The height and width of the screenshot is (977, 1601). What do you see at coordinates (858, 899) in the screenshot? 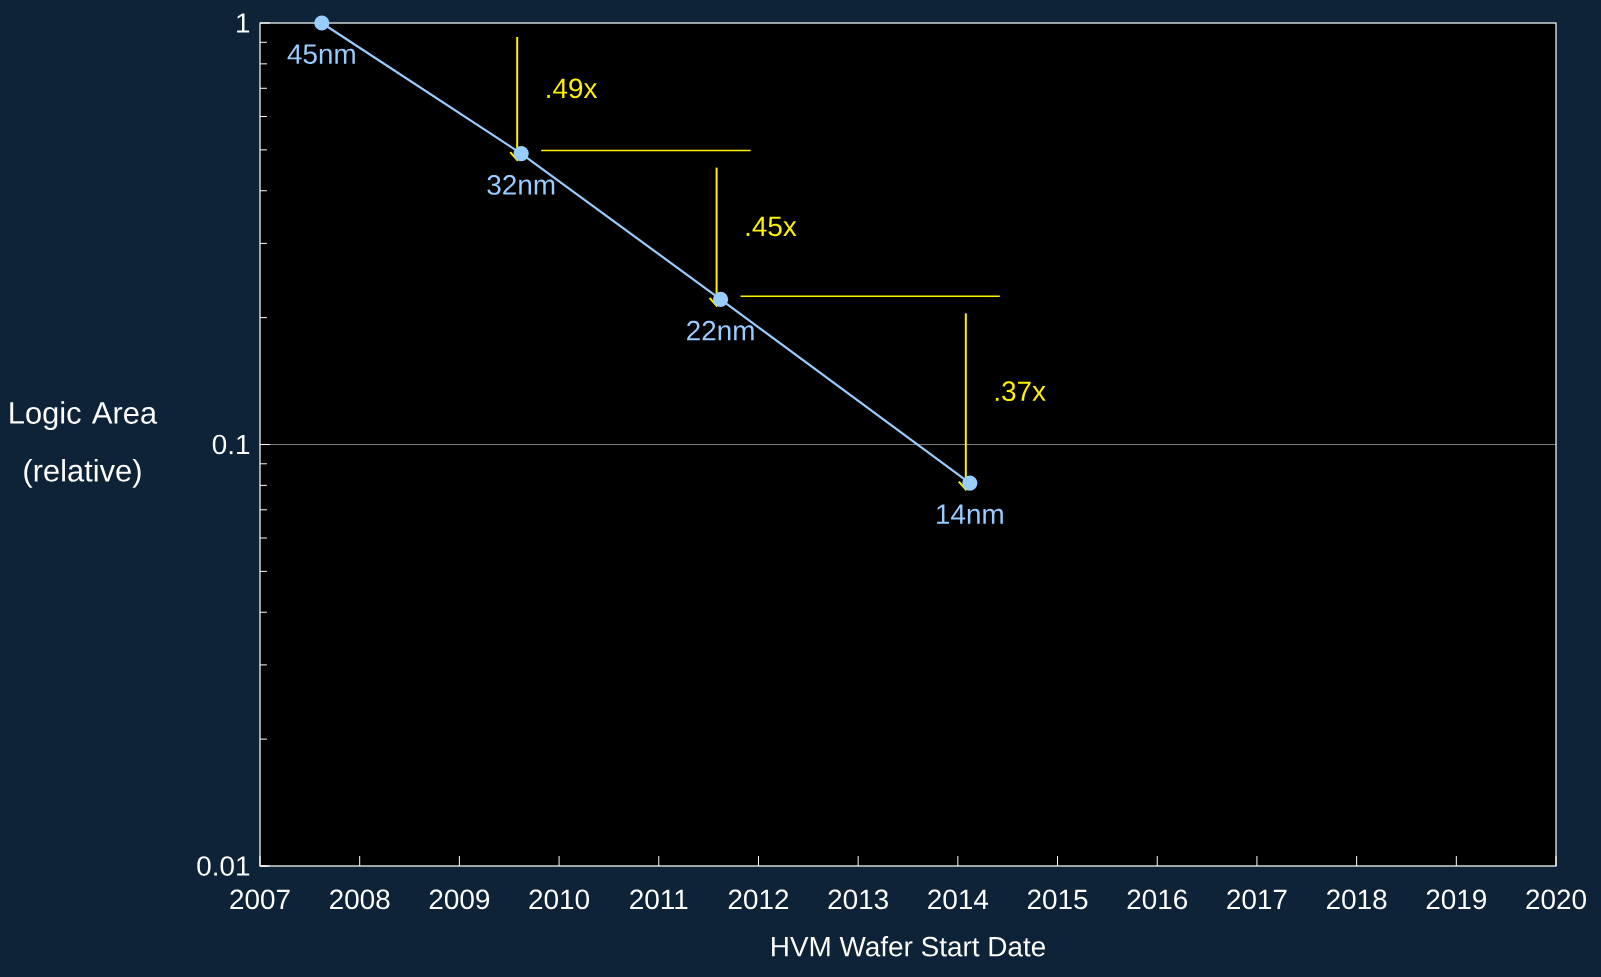
I see `x-tick-label: 2013` at bounding box center [858, 899].